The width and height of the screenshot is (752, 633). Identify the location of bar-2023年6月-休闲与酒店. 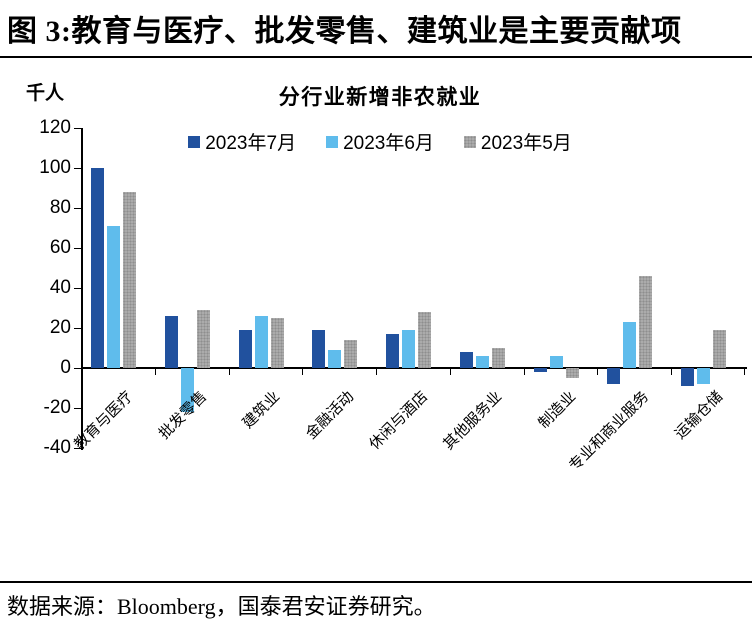
(409, 349).